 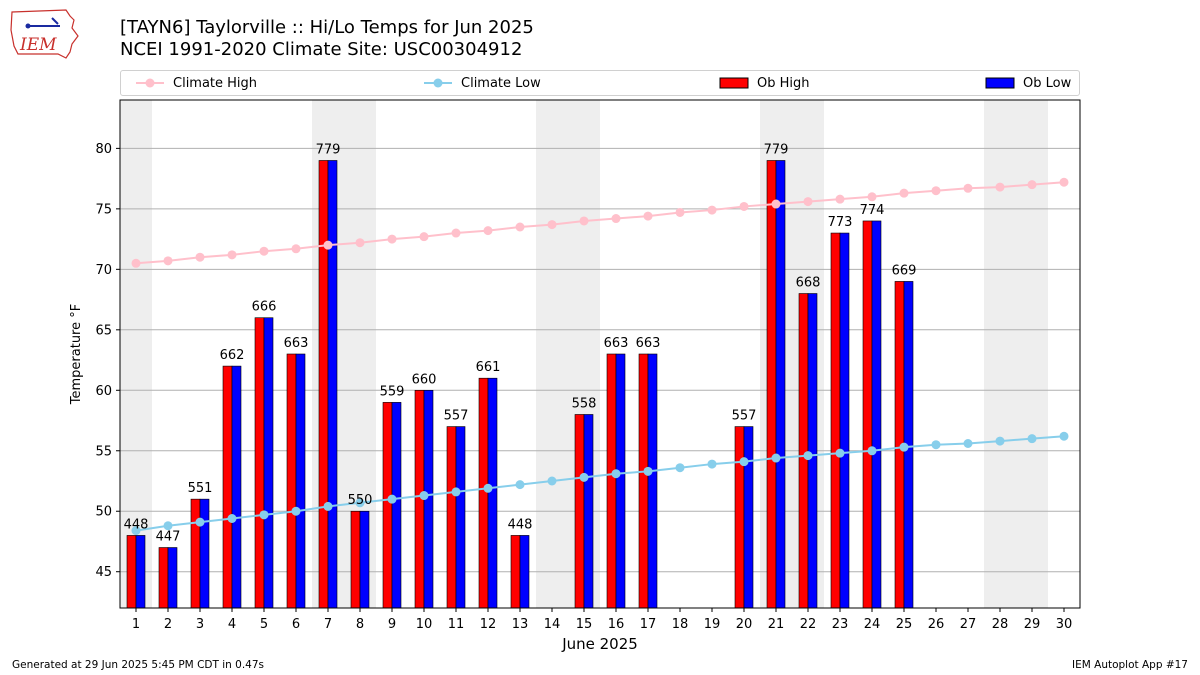 I want to click on data-label: 448, so click(x=136, y=524).